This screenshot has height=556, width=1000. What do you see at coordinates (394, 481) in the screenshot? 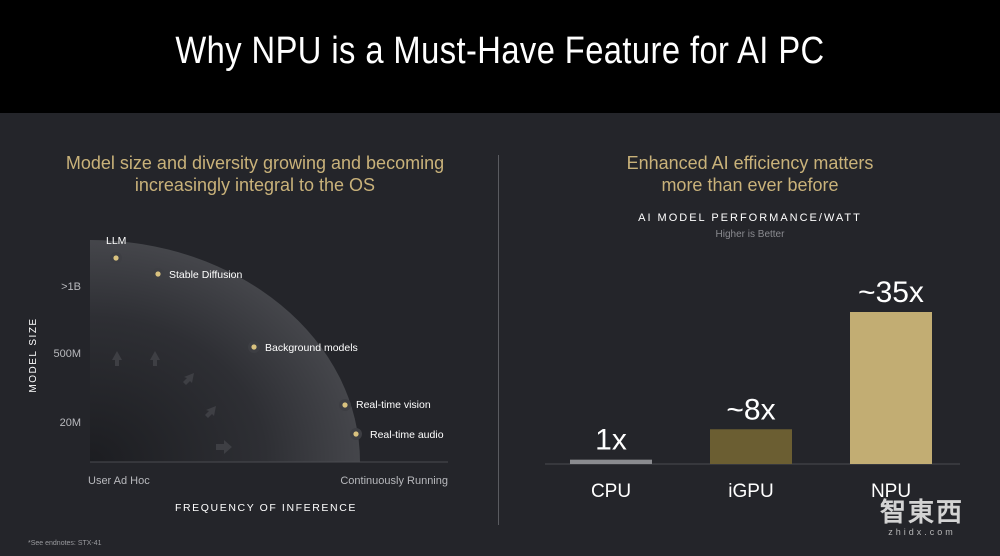
I see `x-tick-label: Continuously Running` at bounding box center [394, 481].